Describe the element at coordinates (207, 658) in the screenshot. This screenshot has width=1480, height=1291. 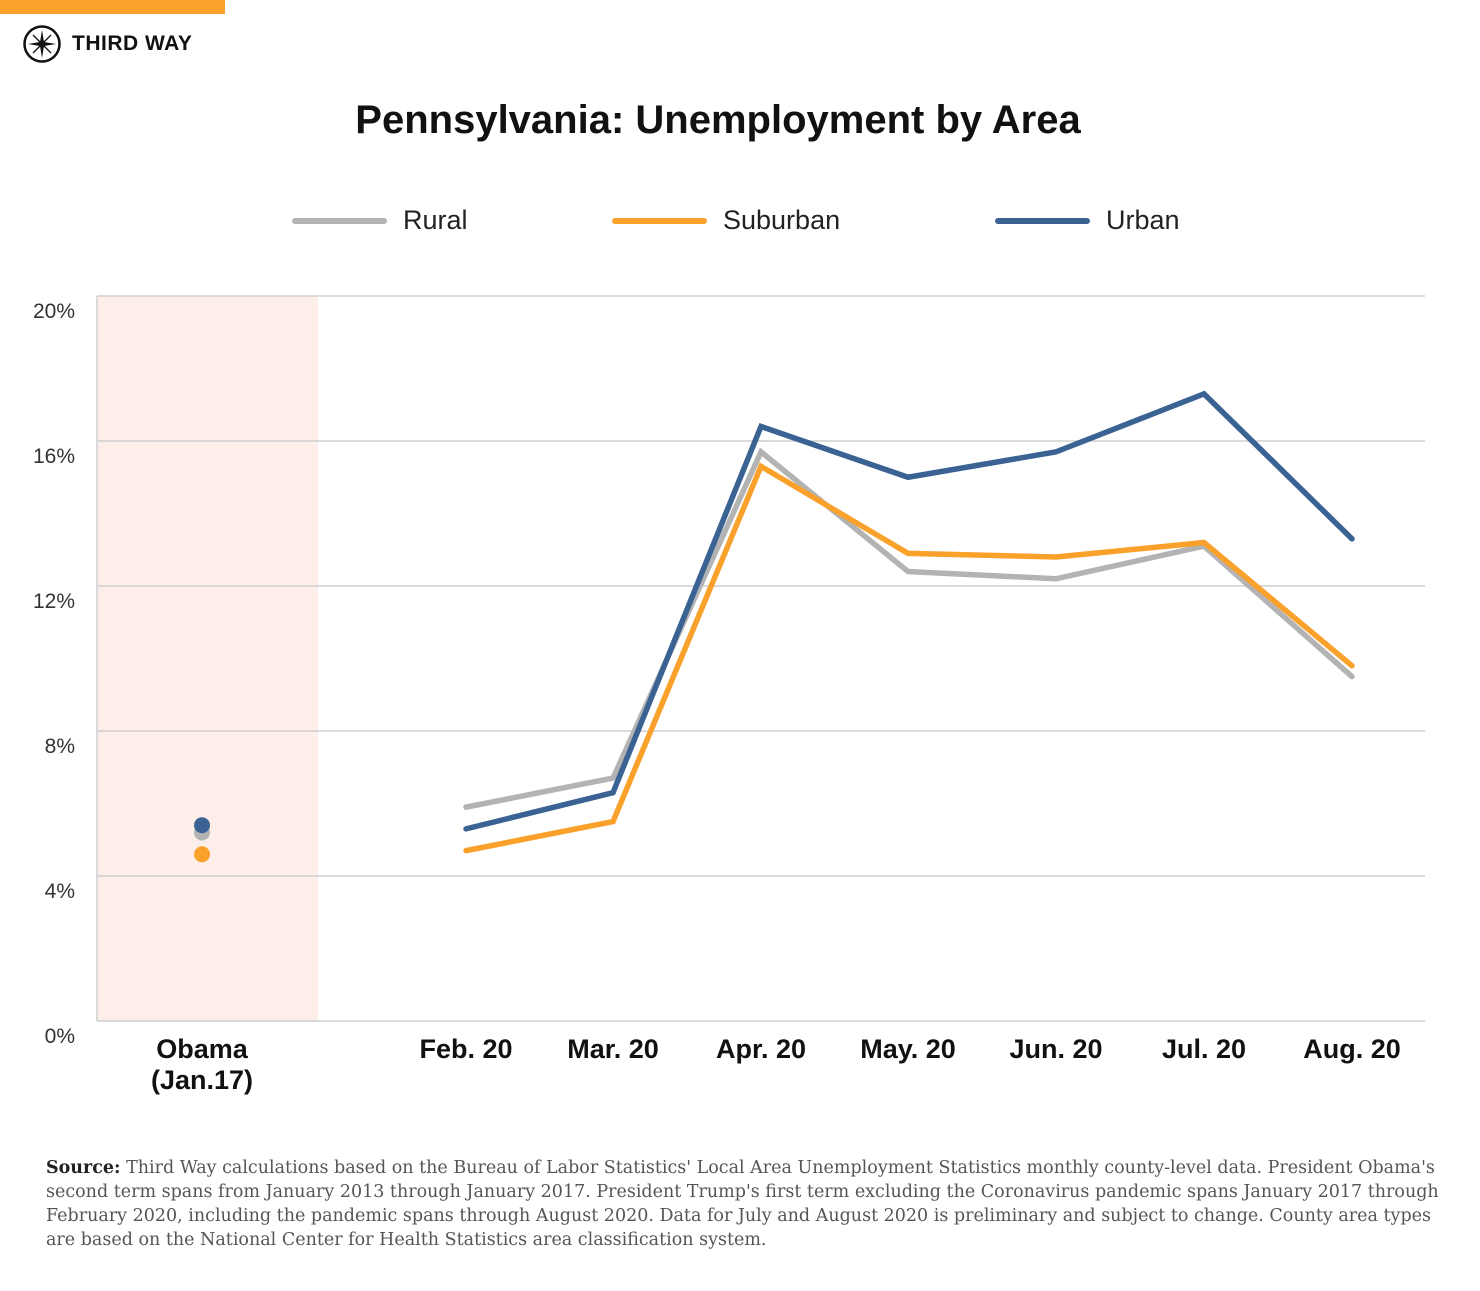
I see `obama-term-shading` at that location.